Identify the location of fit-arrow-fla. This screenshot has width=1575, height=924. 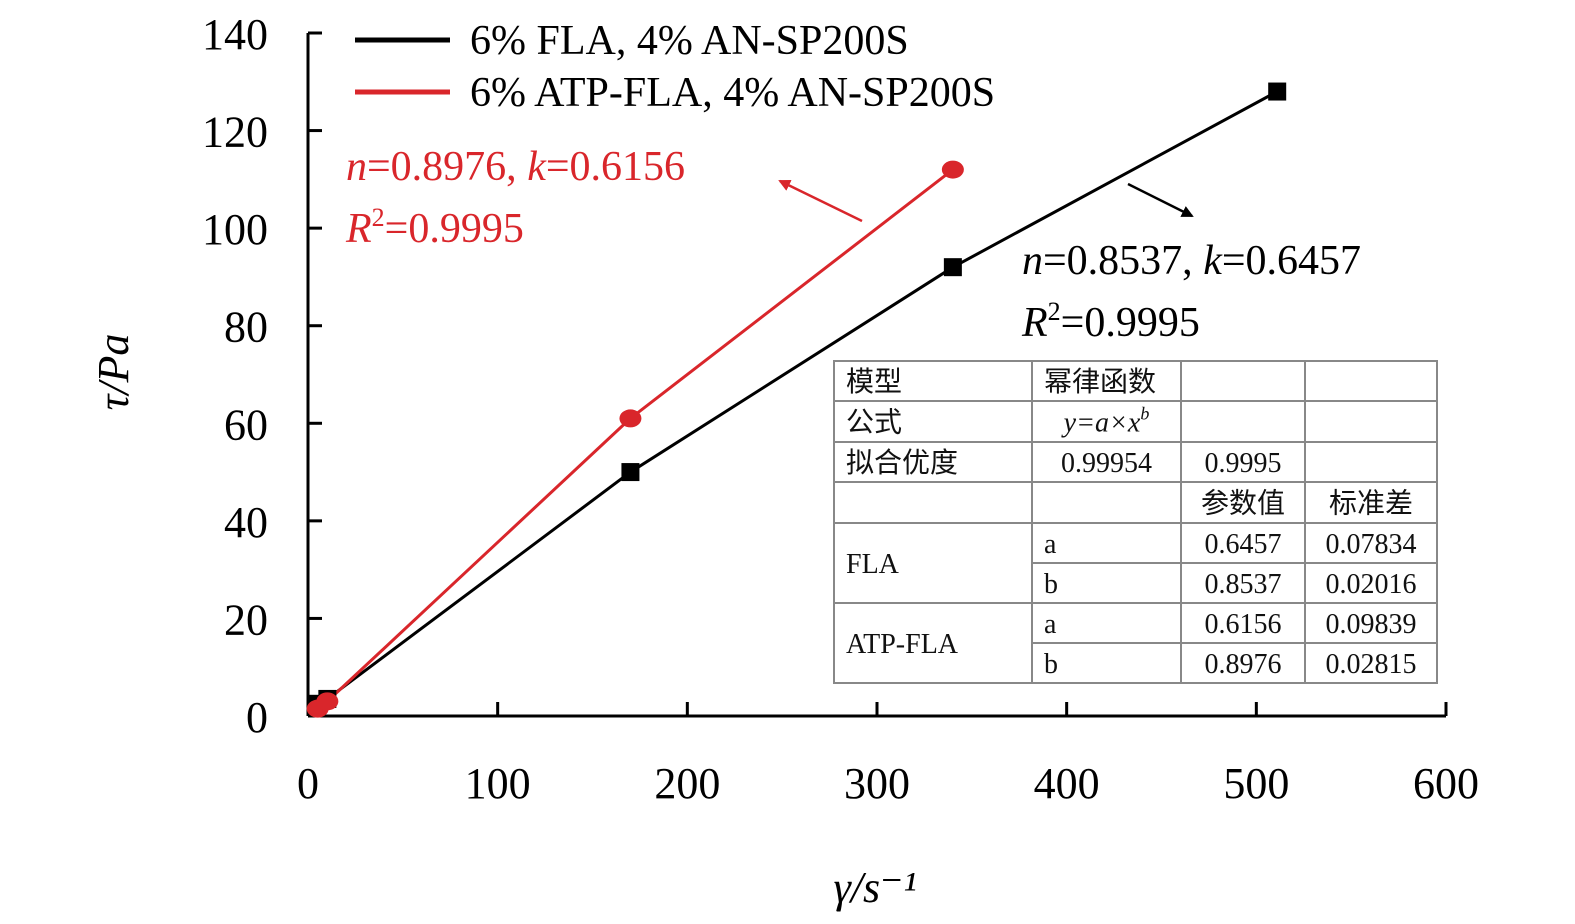
(1160, 200).